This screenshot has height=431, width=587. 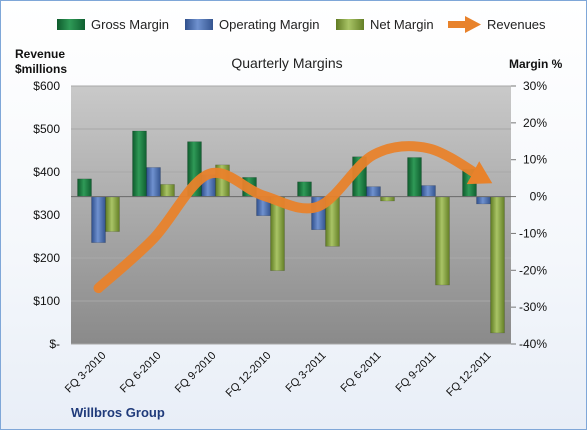 What do you see at coordinates (464, 24) in the screenshot?
I see `legend-swatch-revenues` at bounding box center [464, 24].